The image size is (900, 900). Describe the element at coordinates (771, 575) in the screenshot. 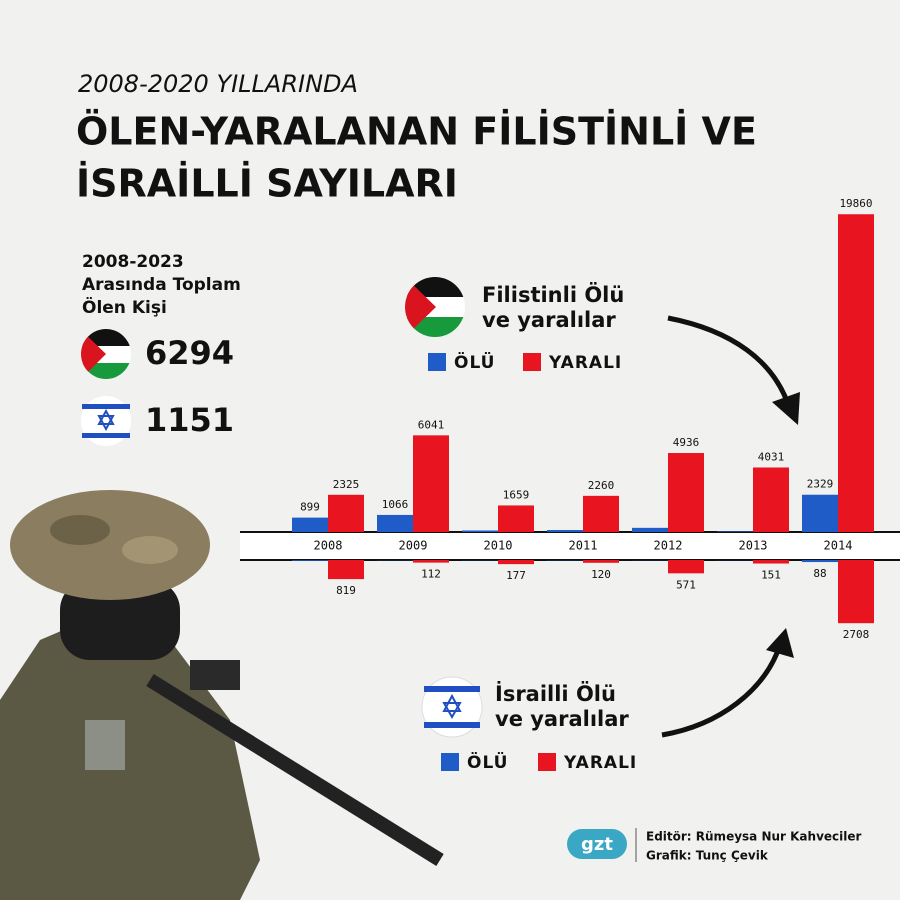

I see `value-label: 151` at that location.